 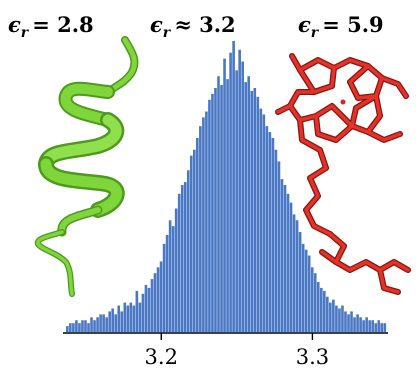 What do you see at coordinates (193, 26) in the screenshot?
I see `label-middle: ϵr ≈ 3.2` at bounding box center [193, 26].